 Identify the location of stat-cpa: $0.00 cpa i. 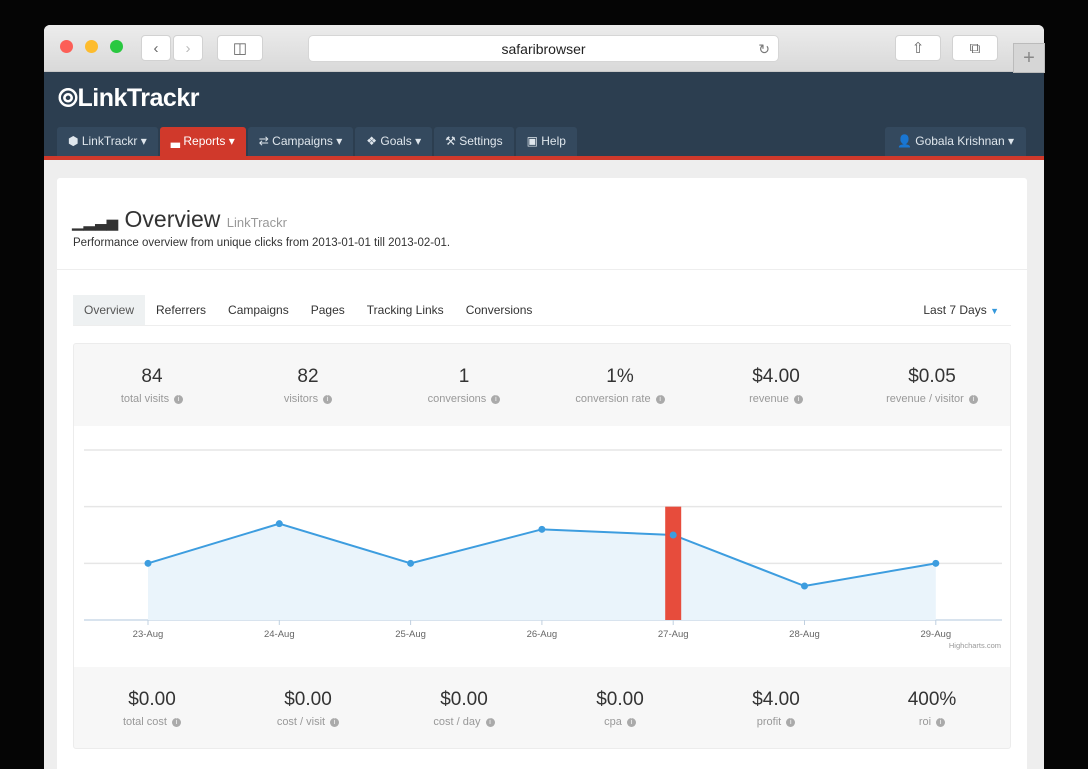
(620, 708).